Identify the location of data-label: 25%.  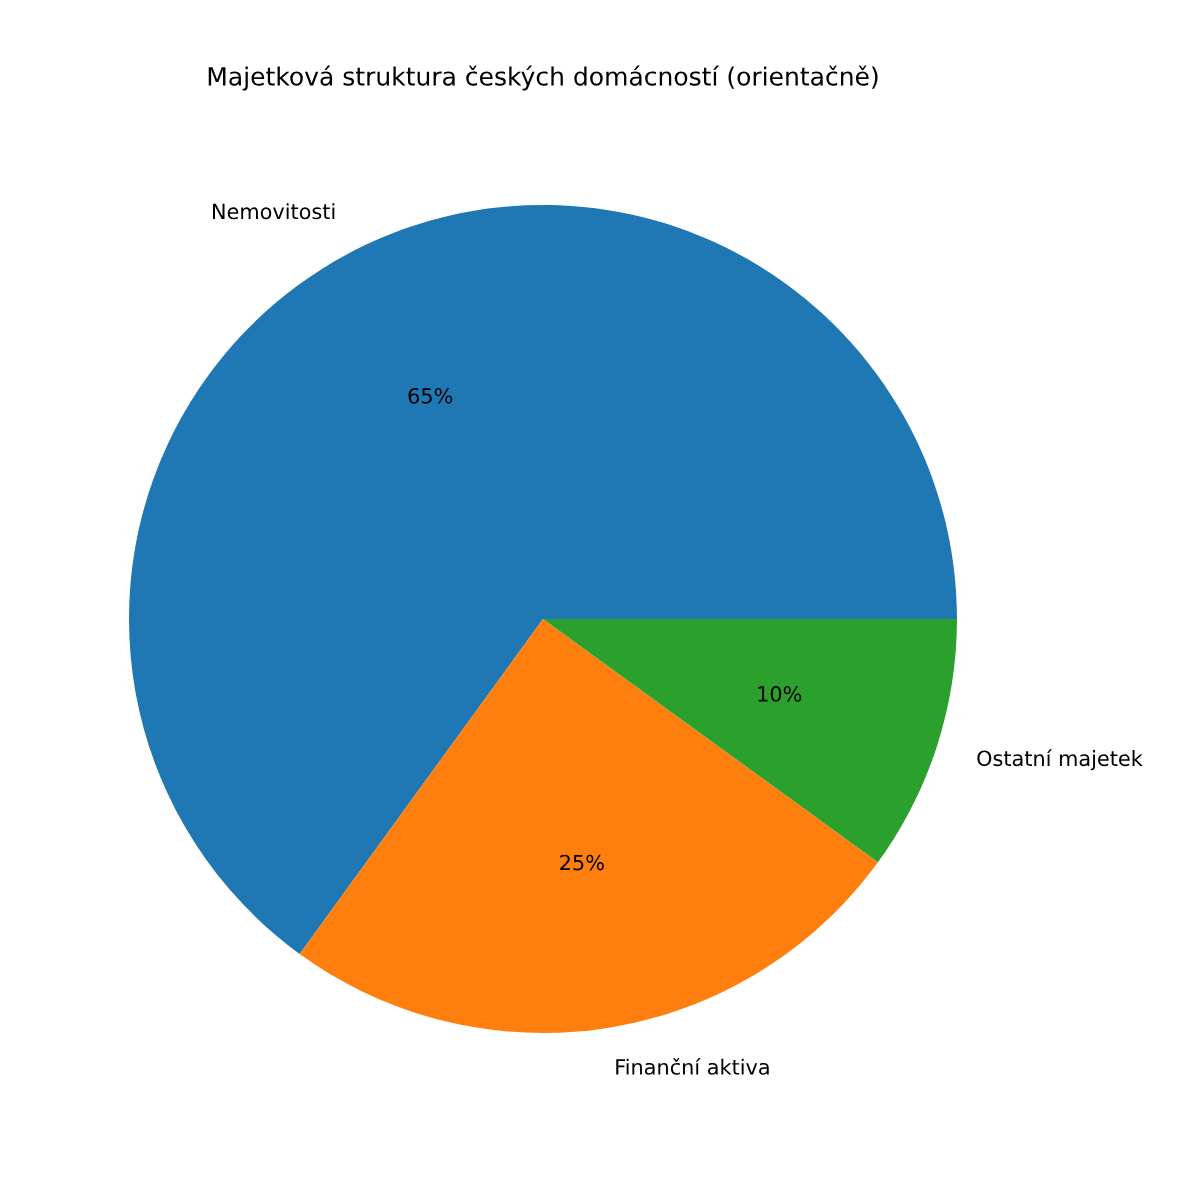
(582, 862).